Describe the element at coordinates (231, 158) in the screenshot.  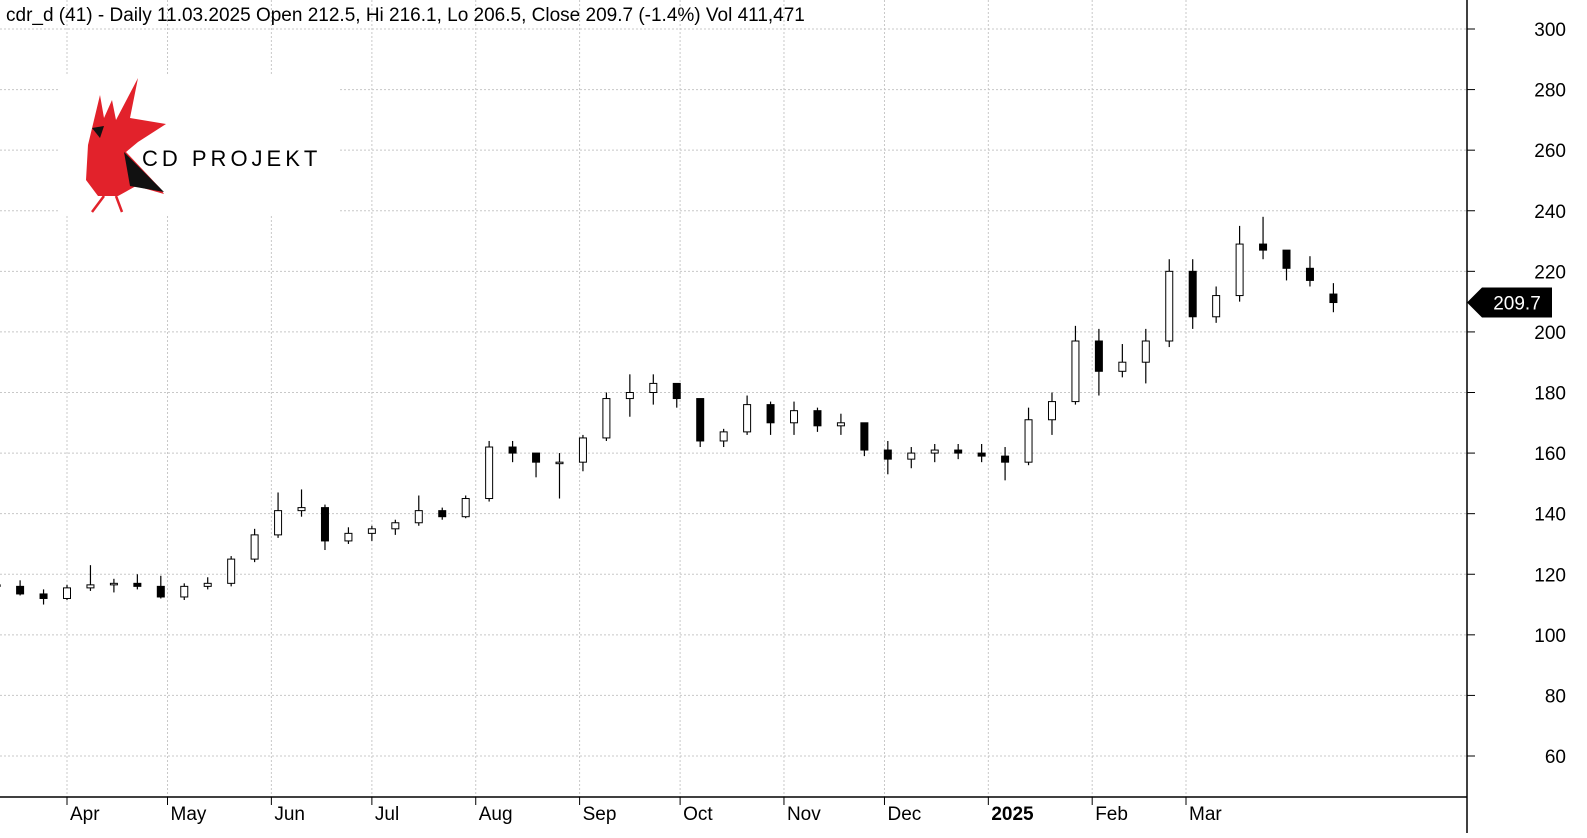
I see `logo-text: CD PROJEKT` at that location.